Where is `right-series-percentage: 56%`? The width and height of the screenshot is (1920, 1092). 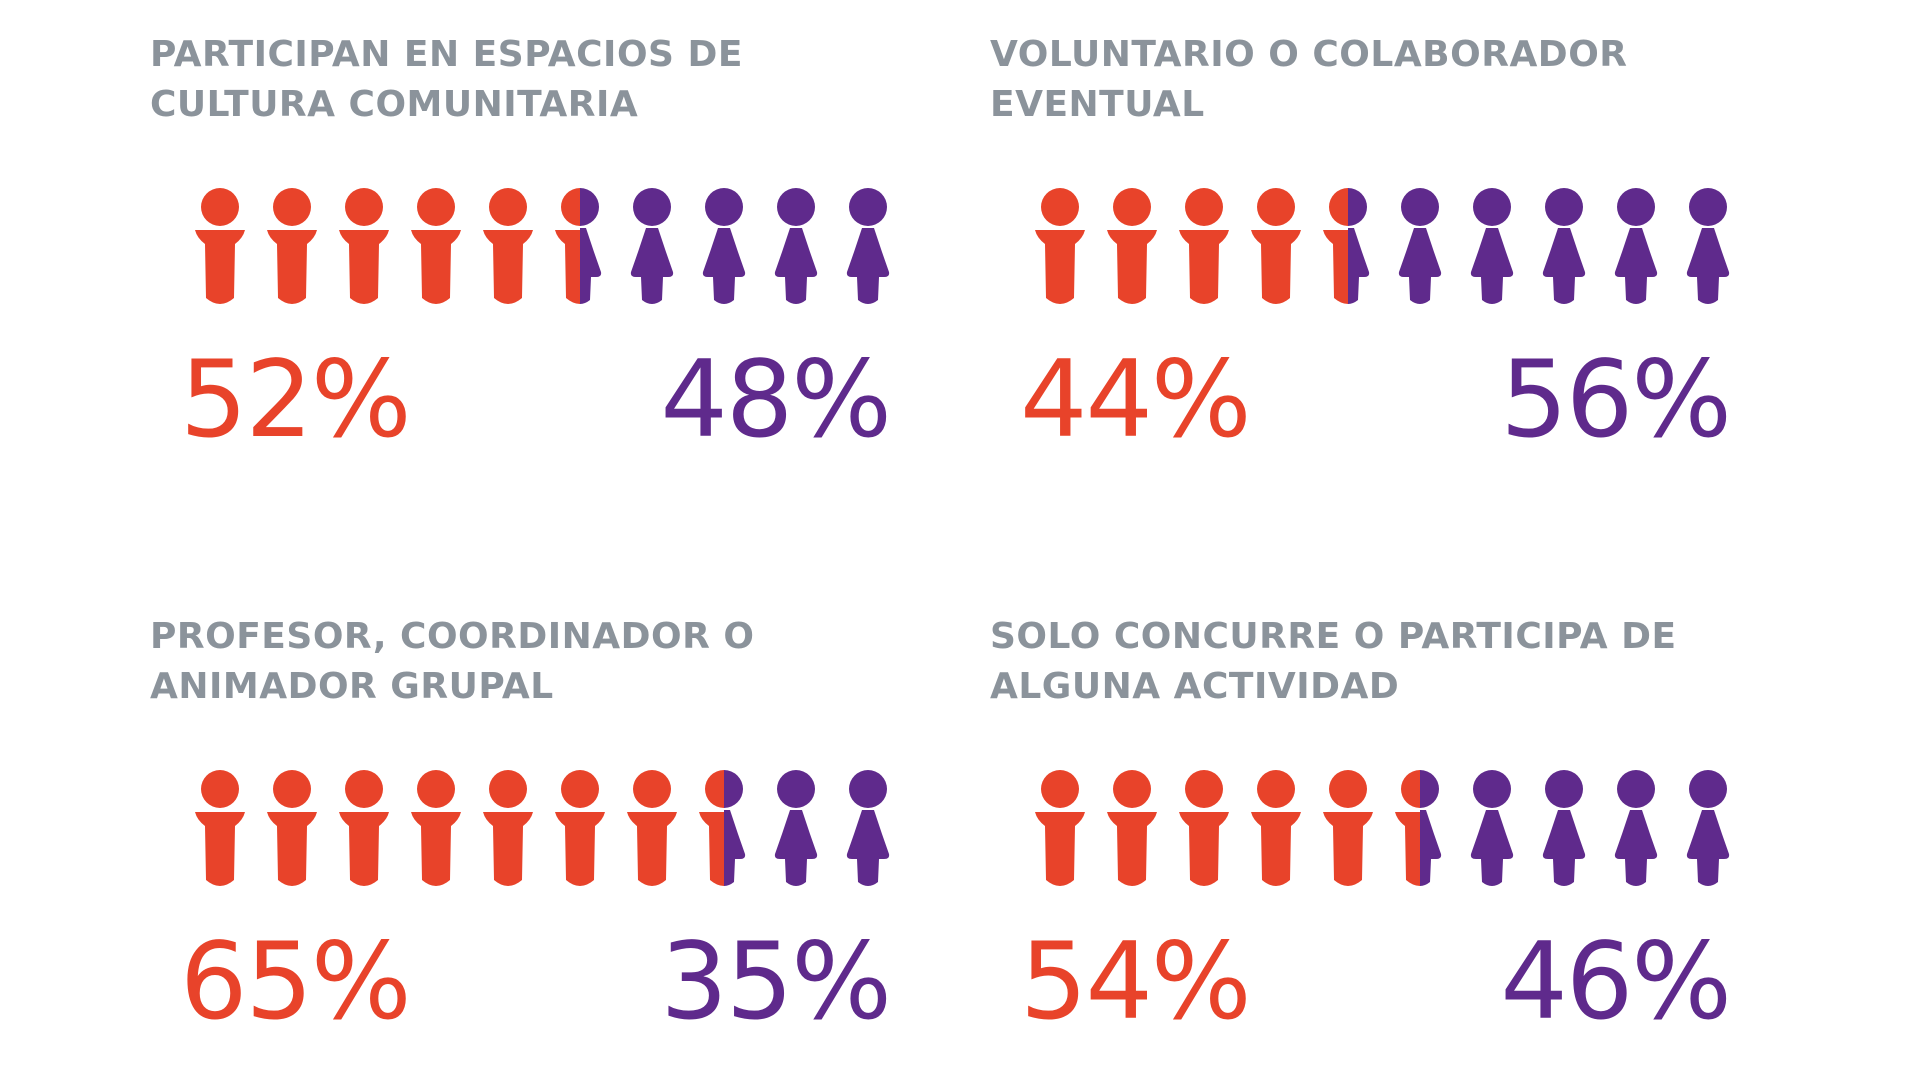
right-series-percentage: 56% is located at coordinates (1616, 399).